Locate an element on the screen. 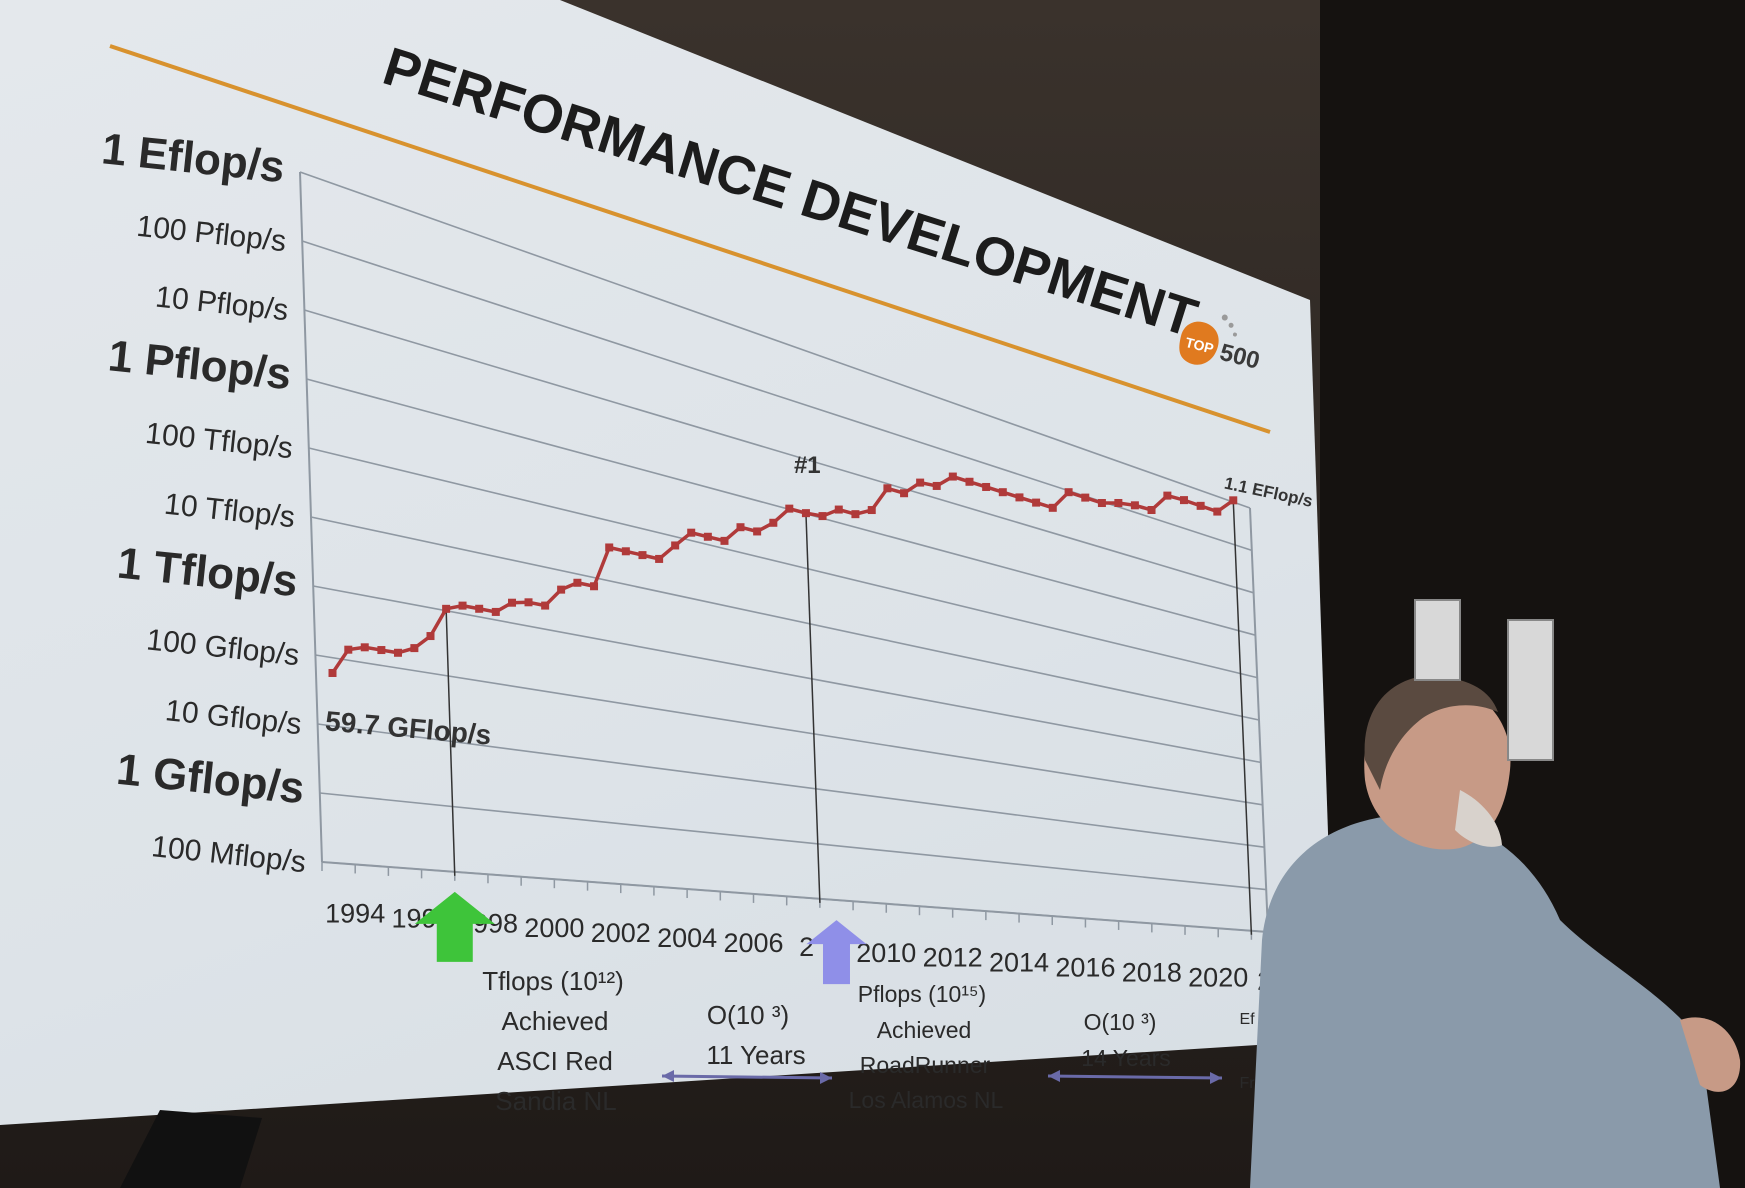  span-arrow-icon is located at coordinates (1135, 1077).